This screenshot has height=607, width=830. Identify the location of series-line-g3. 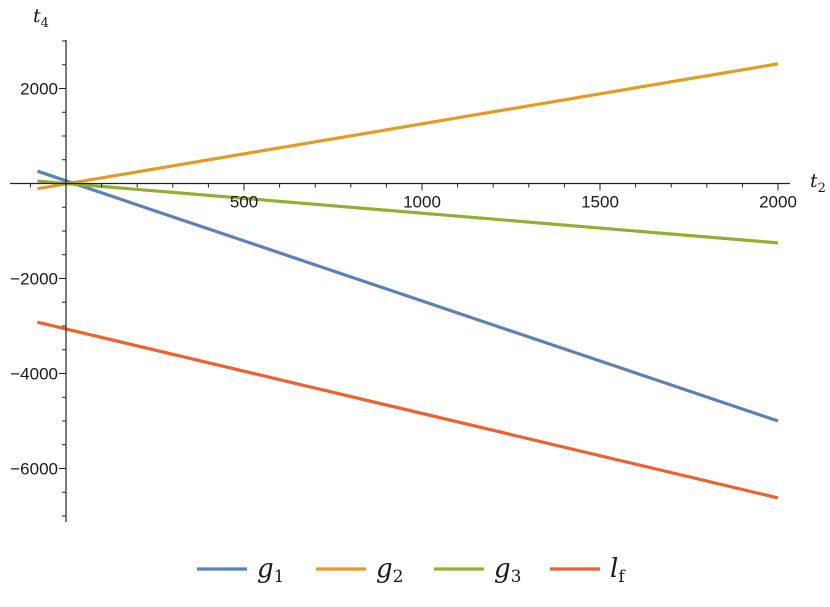
(408, 212).